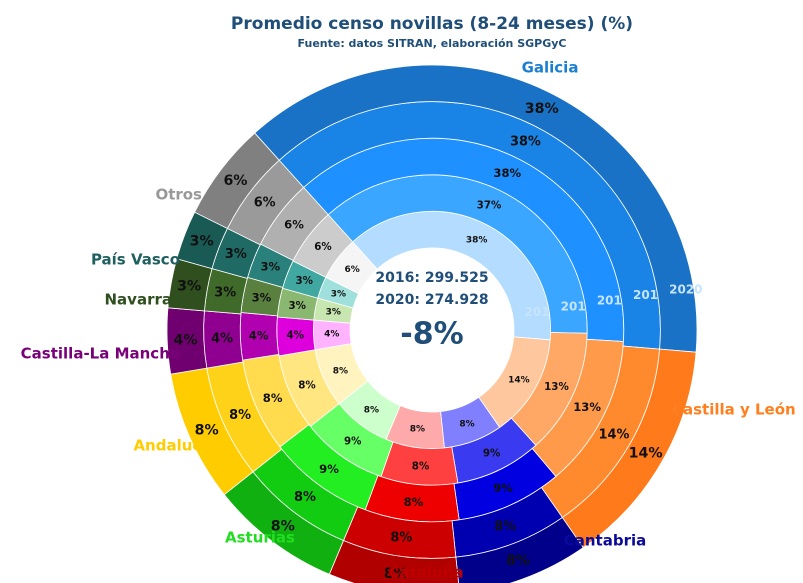  I want to click on category-label: Asturias, so click(260, 538).